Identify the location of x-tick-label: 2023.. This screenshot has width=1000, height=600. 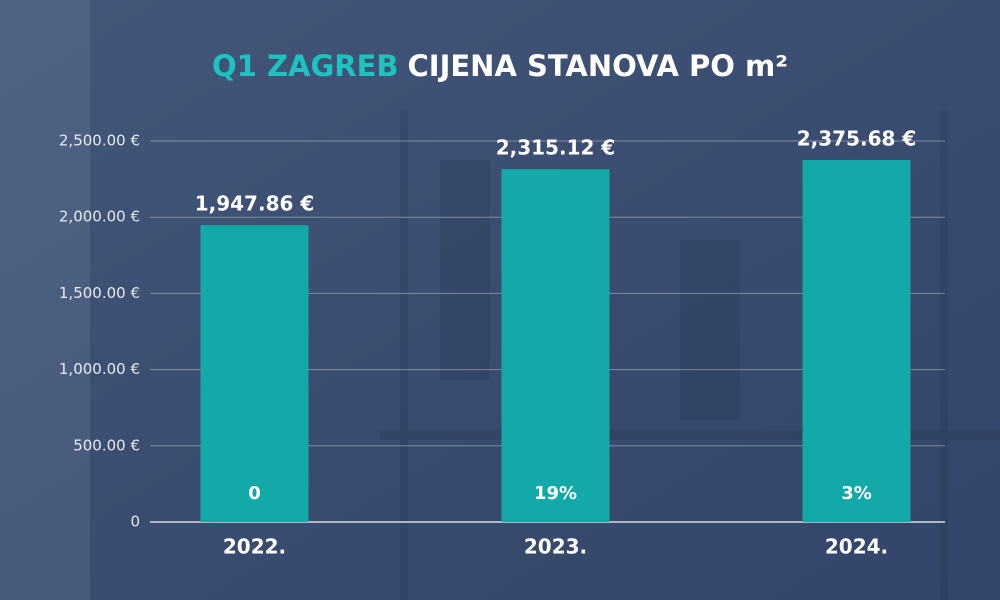
(555, 547).